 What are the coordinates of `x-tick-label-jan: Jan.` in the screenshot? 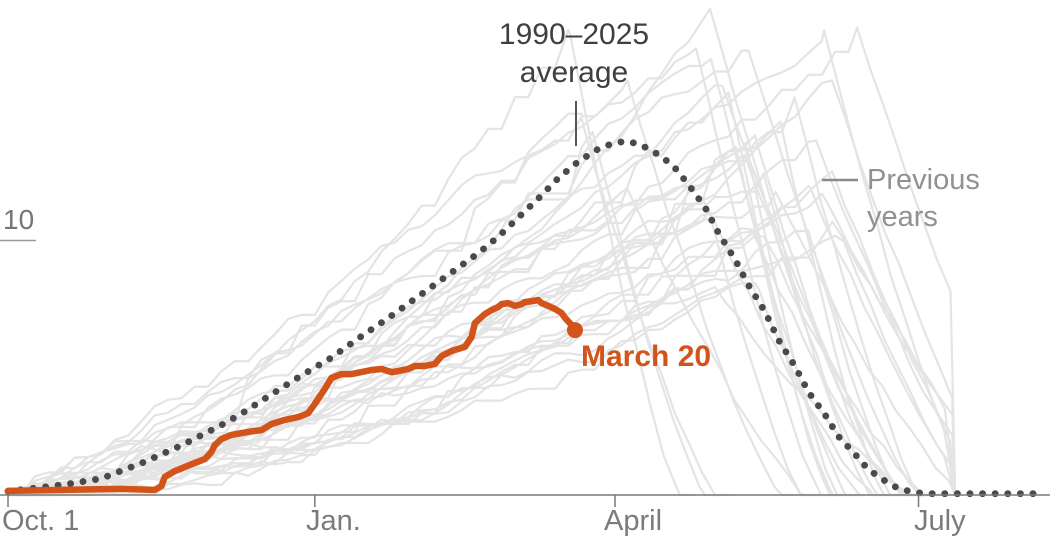 It's located at (333, 521).